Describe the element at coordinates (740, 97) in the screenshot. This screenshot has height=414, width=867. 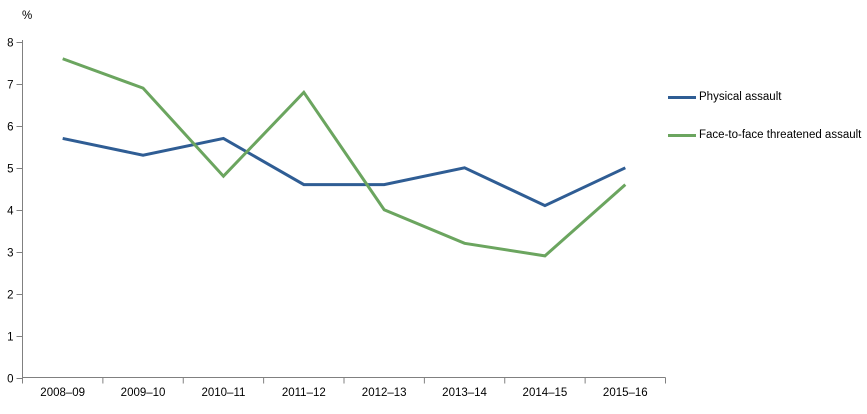
I see `legend-label-physical-assault: Physical assault` at that location.